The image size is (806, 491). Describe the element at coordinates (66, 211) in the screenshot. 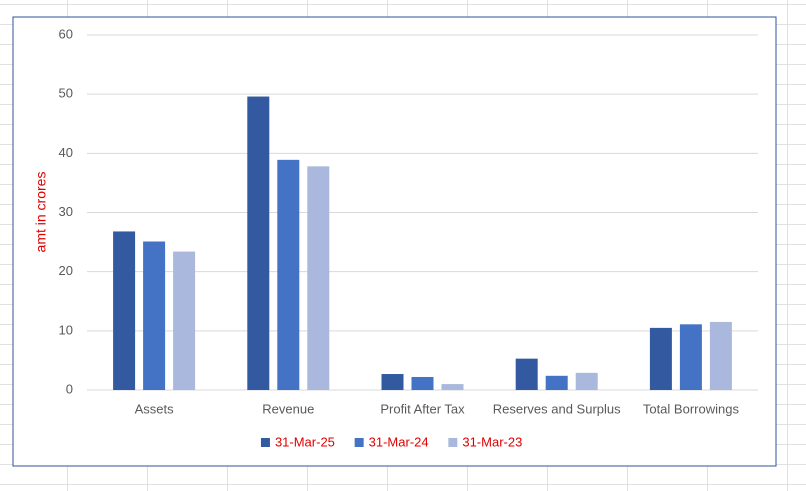

I see `y-tick-label: 30` at that location.